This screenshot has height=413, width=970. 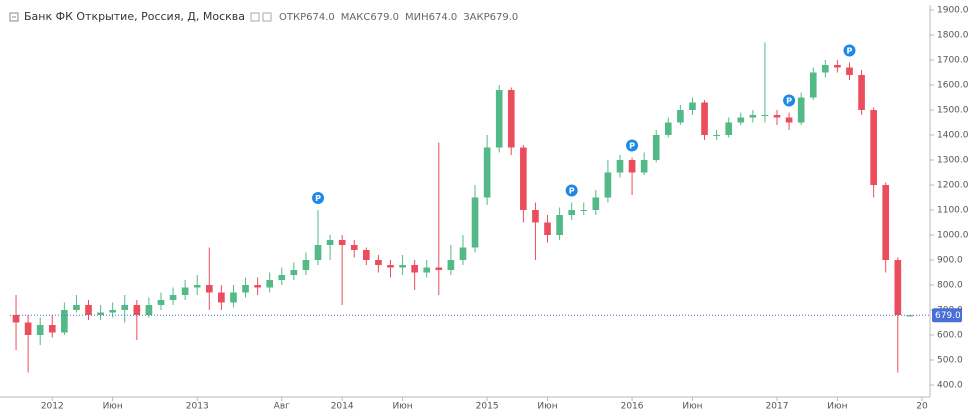 What do you see at coordinates (953, 36) in the screenshot?
I see `y-tick-label: 1800.0` at bounding box center [953, 36].